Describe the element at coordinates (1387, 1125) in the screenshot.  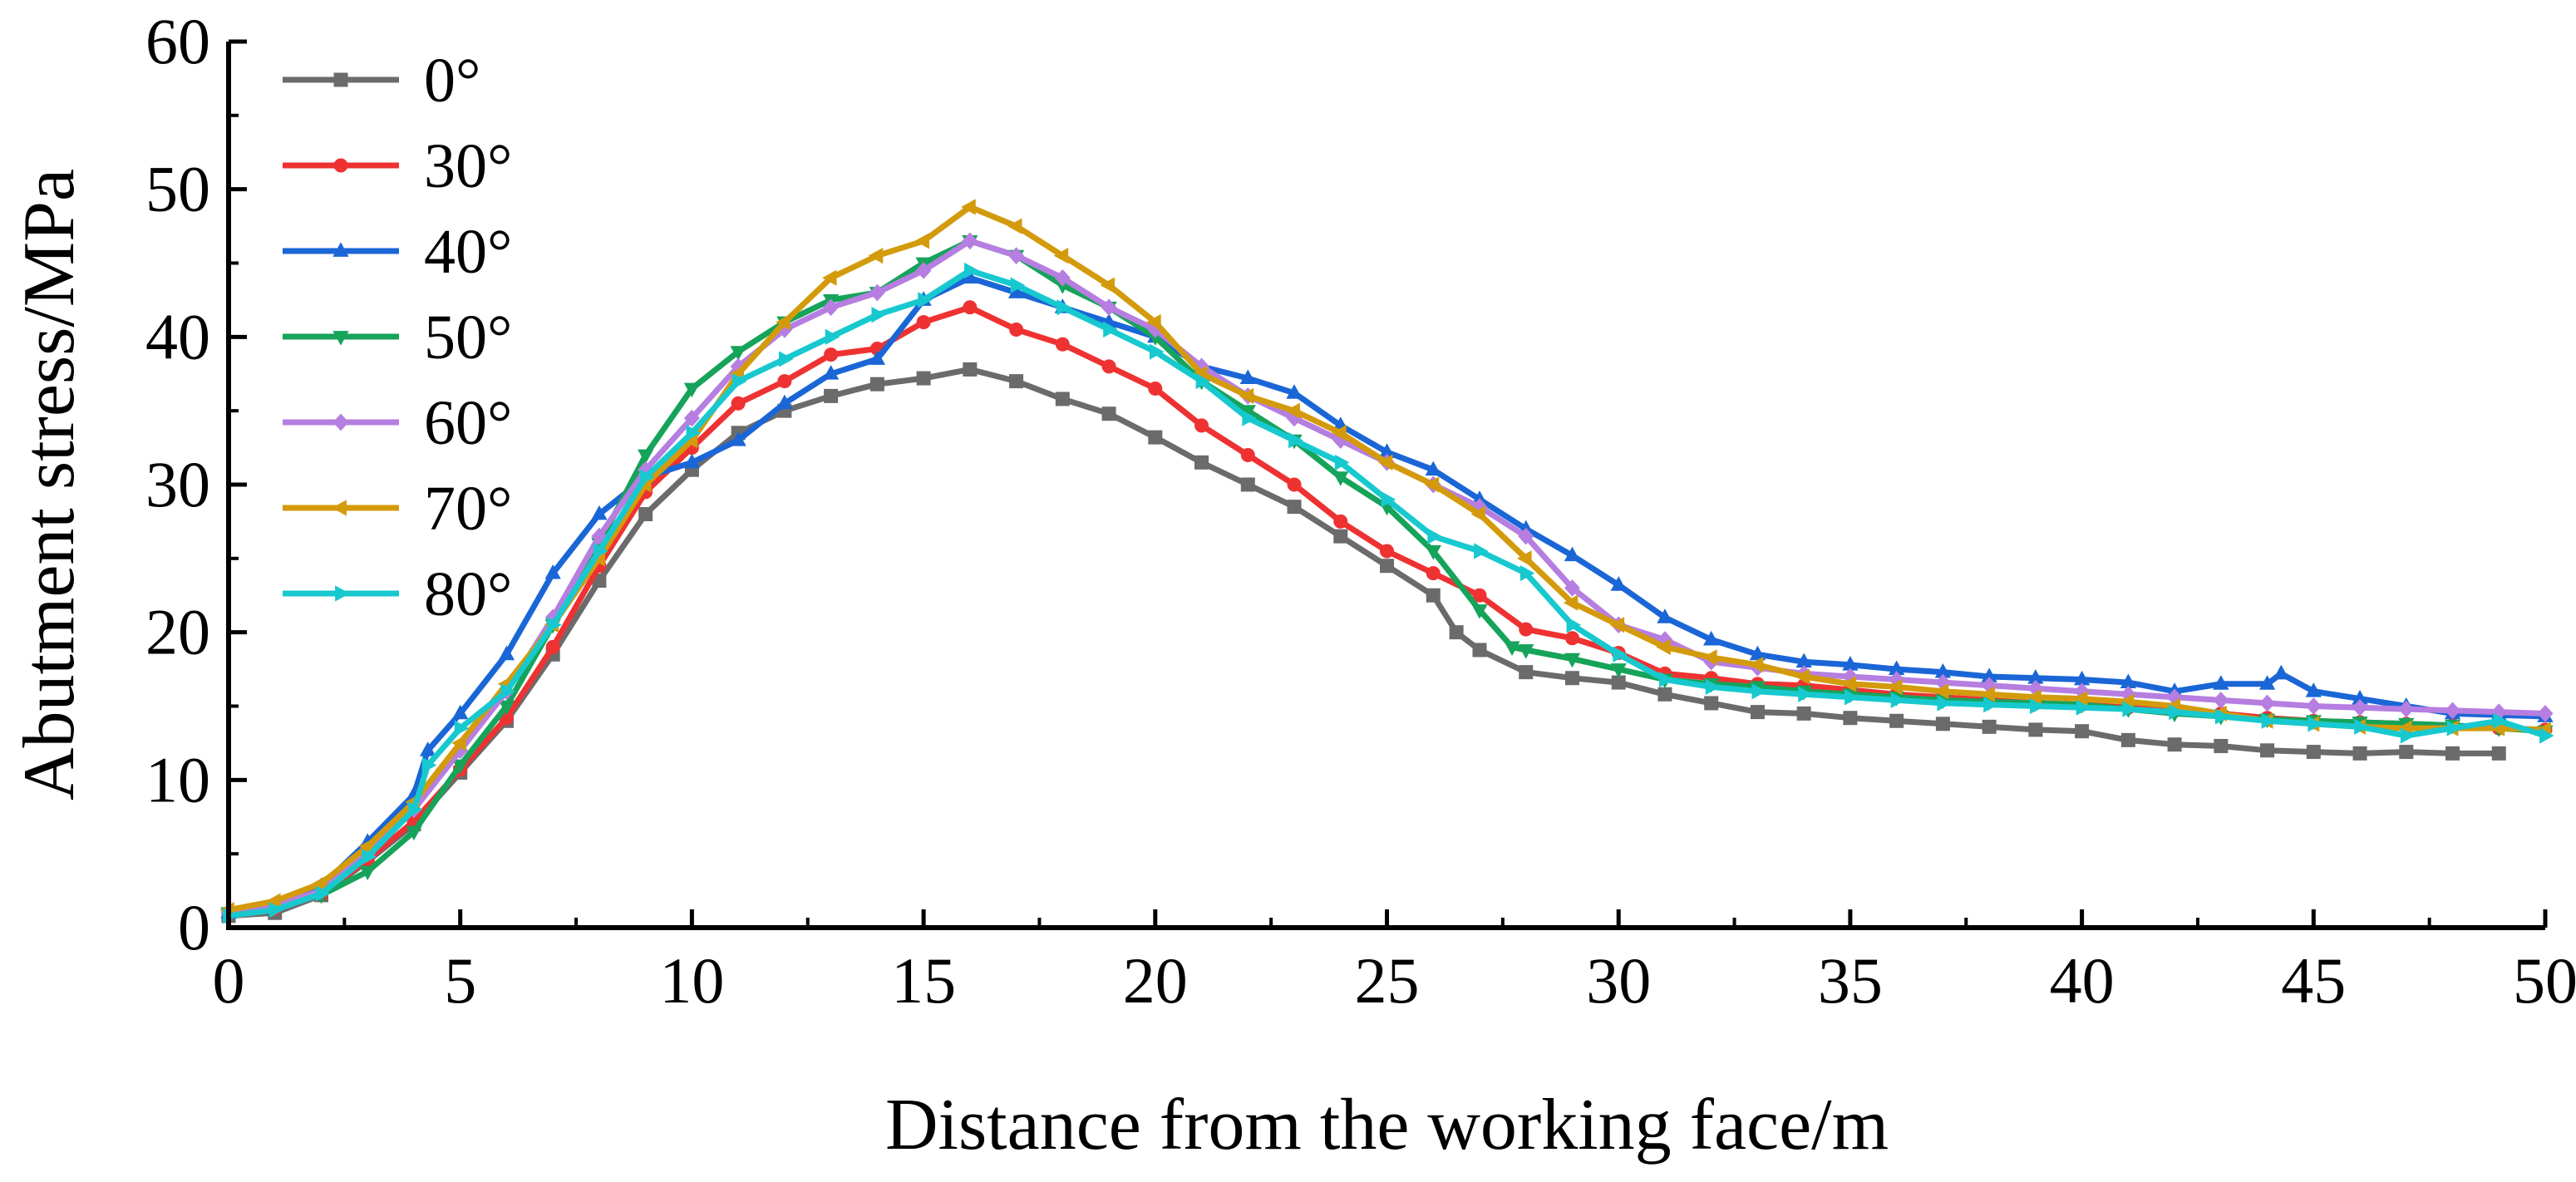
I see `x-axis-title: Distance from the working face/m` at that location.